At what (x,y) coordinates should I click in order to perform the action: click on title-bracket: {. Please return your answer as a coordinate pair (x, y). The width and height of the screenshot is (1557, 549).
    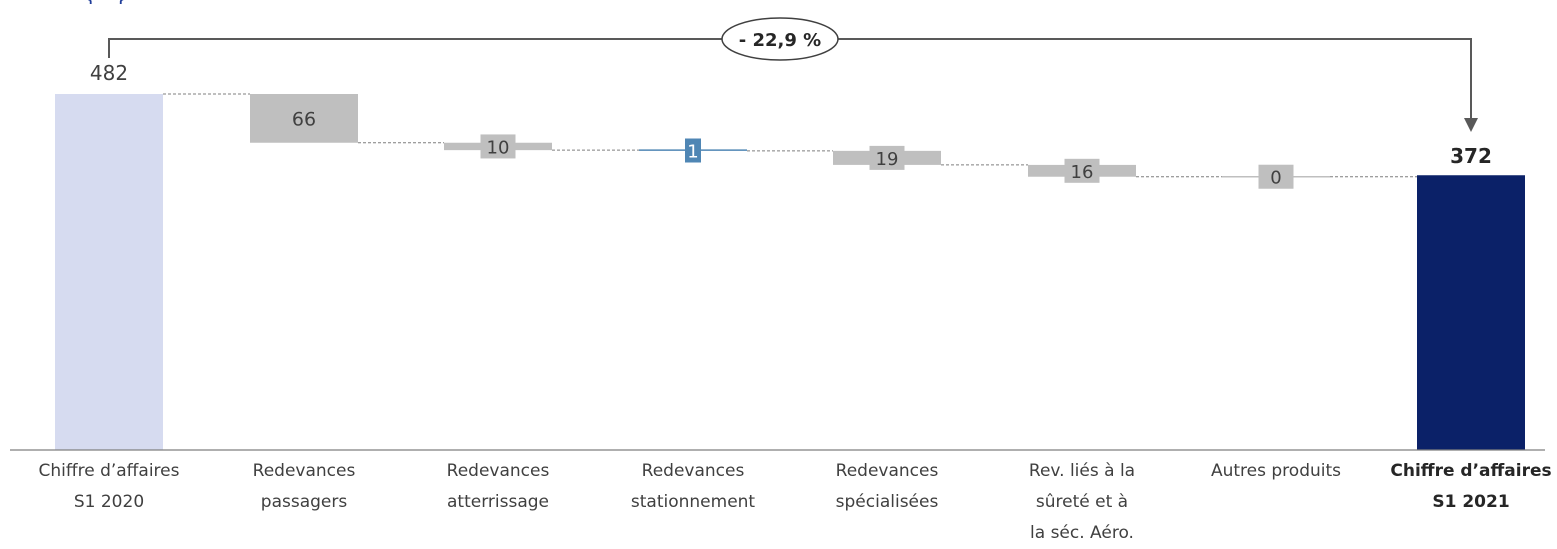
    Looking at the image, I should click on (90, 2).